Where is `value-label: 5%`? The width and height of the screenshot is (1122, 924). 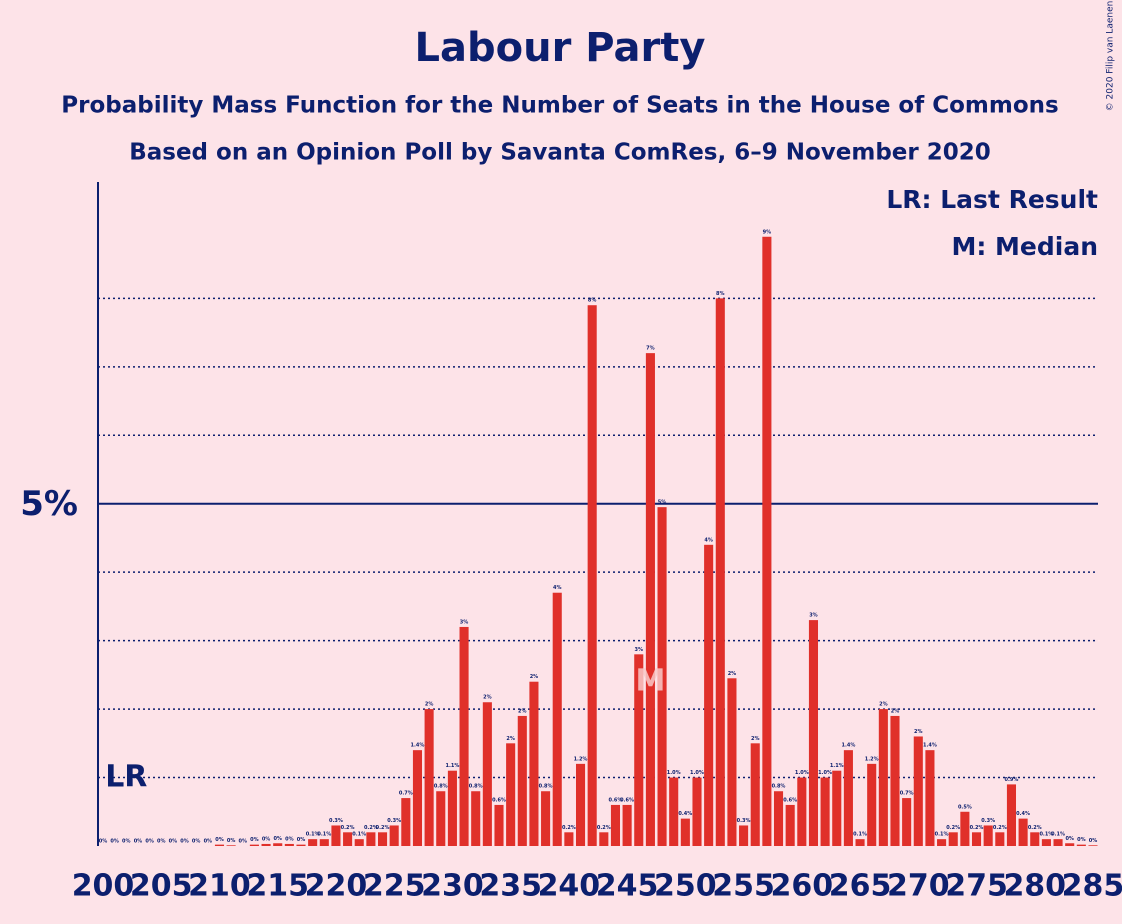
value-label: 5% is located at coordinates (662, 503).